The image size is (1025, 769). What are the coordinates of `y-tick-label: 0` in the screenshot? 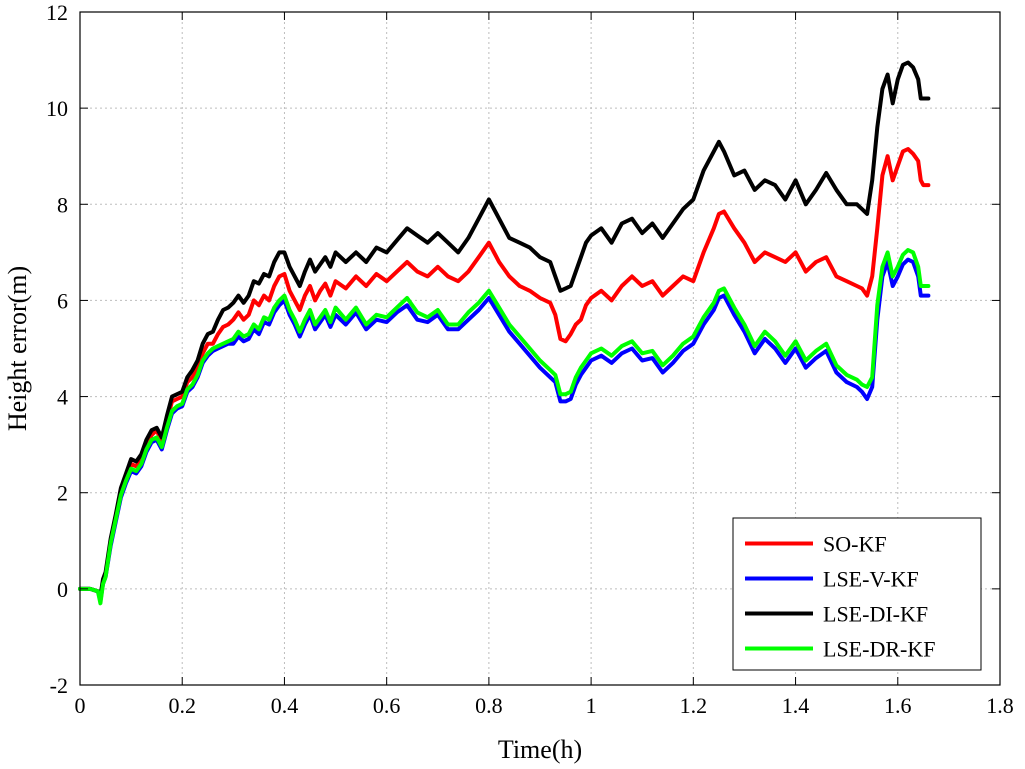 It's located at (62, 589).